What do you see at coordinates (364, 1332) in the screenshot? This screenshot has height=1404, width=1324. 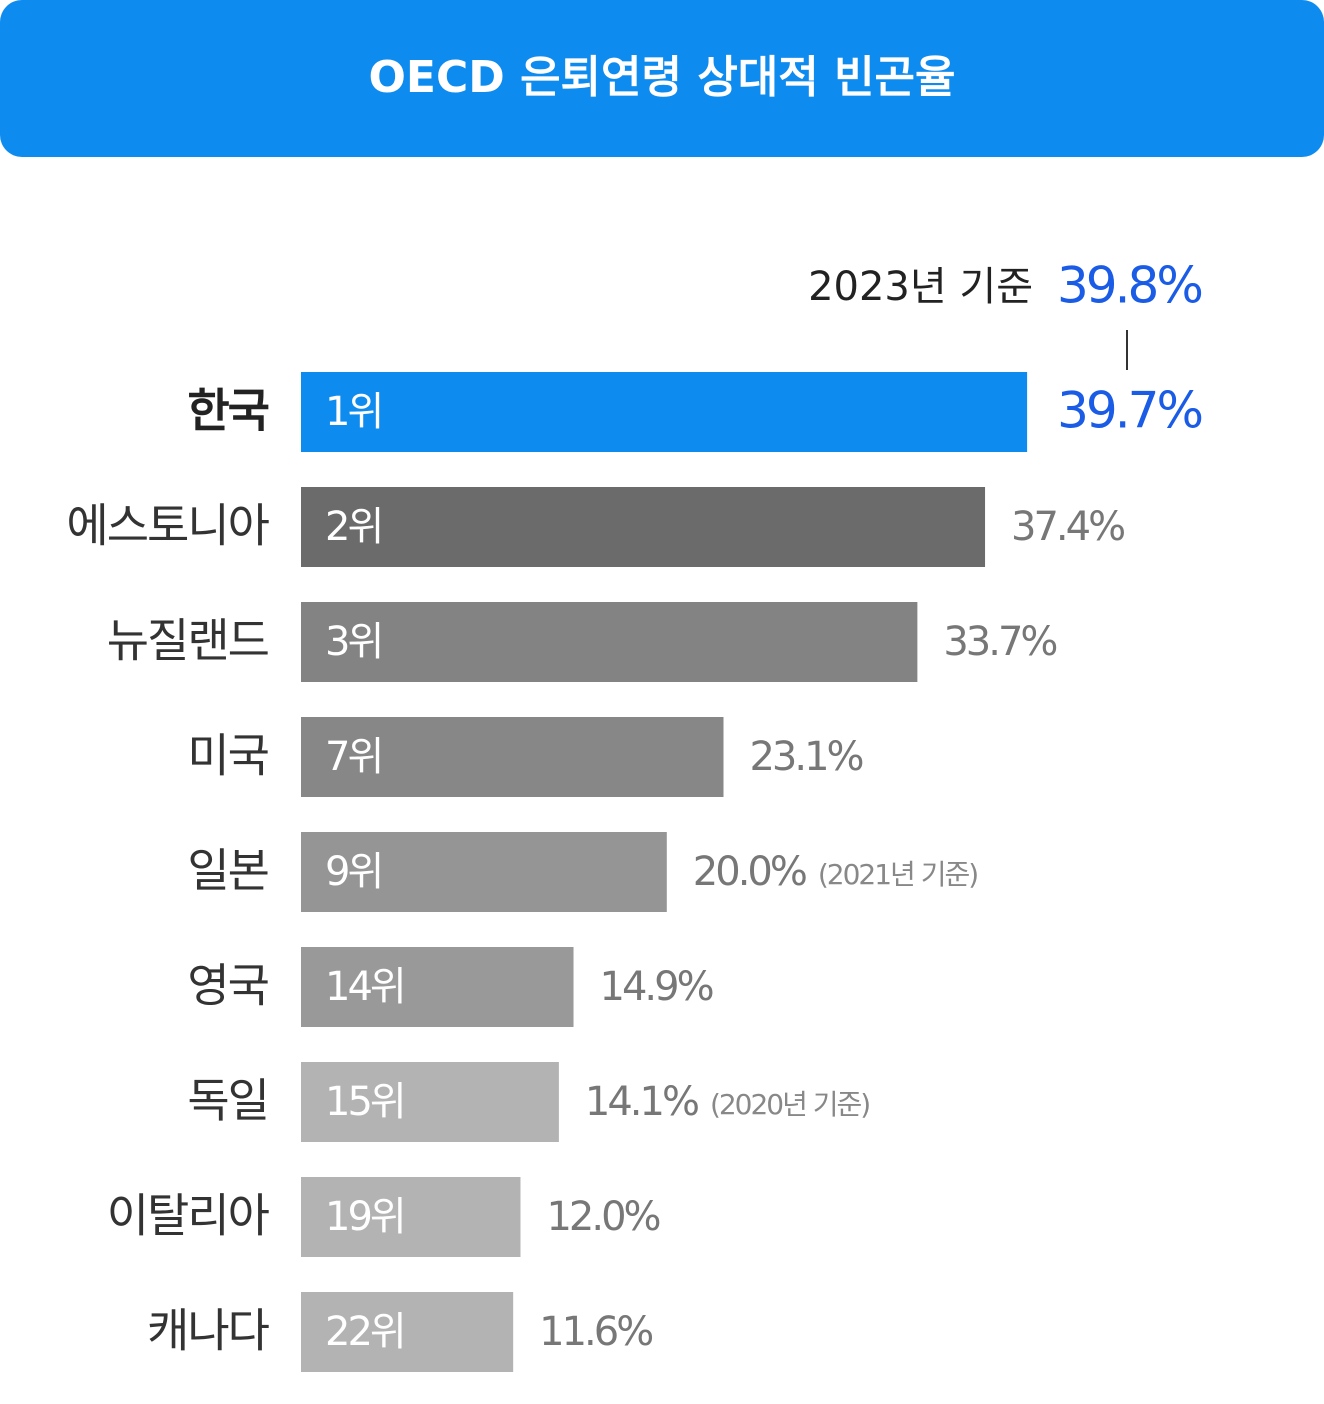 I see `rank-label: 22위` at bounding box center [364, 1332].